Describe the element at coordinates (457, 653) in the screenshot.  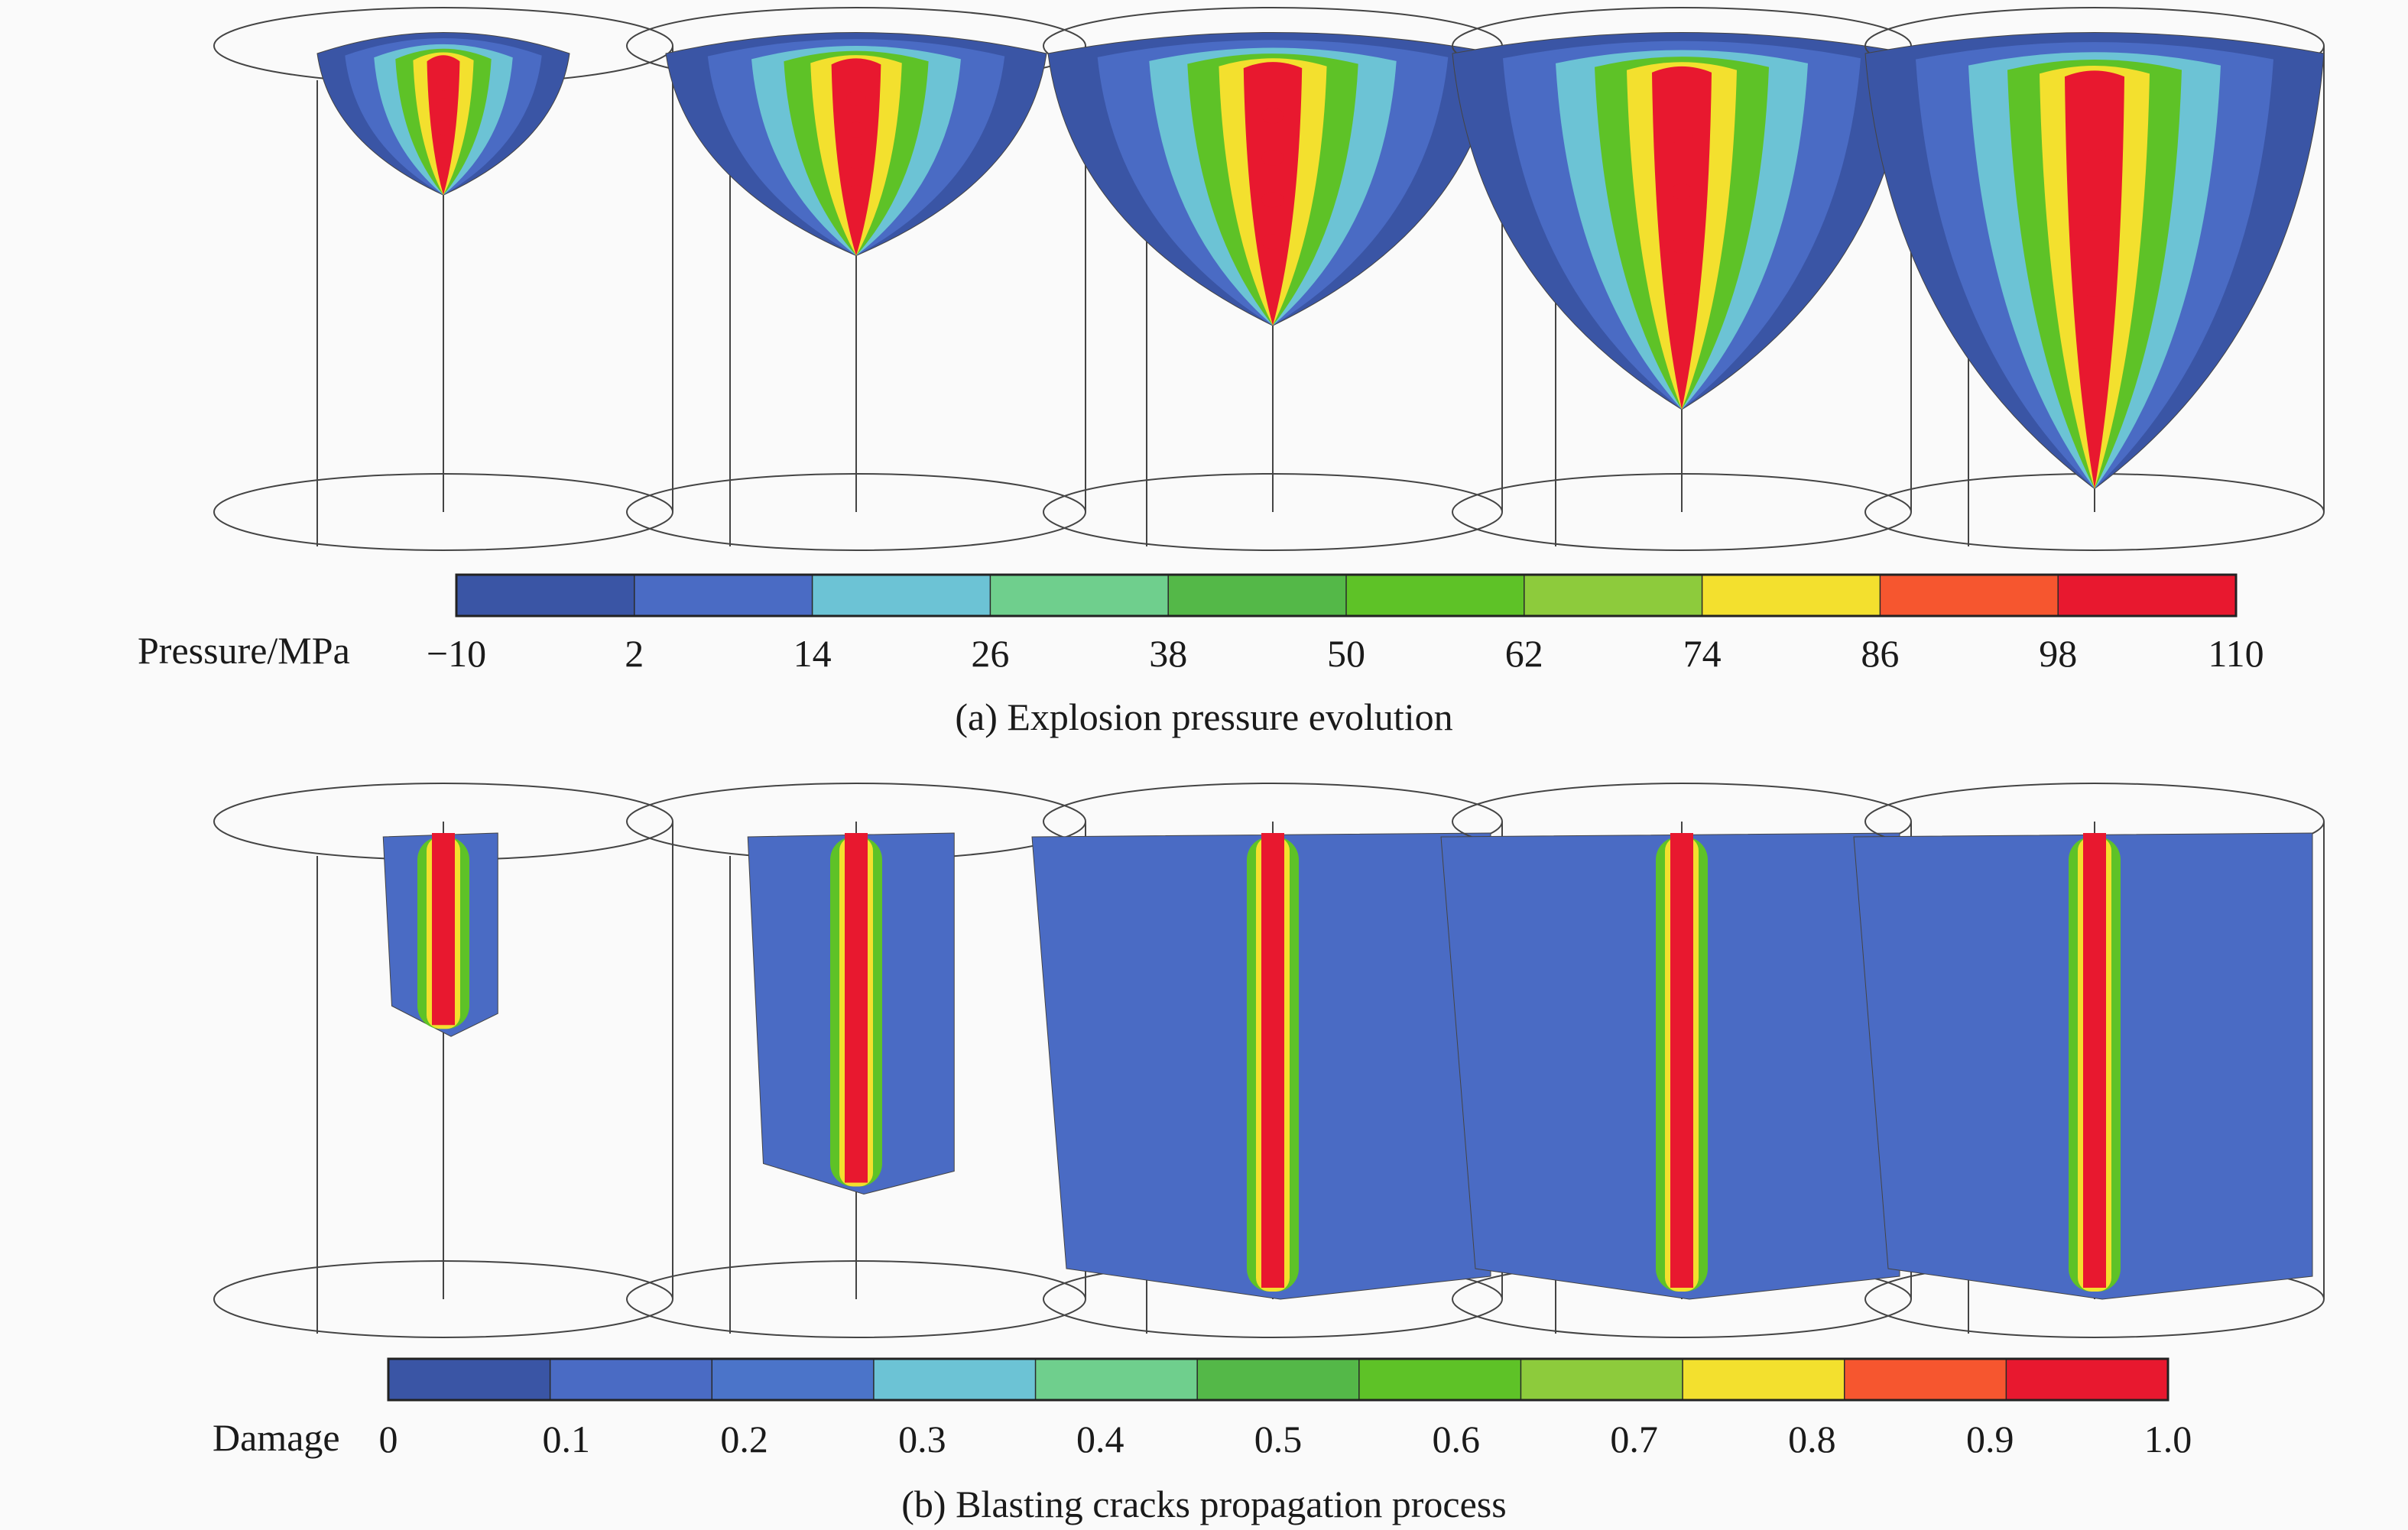
I see `pressure-colorbar-tick-label: −10` at that location.